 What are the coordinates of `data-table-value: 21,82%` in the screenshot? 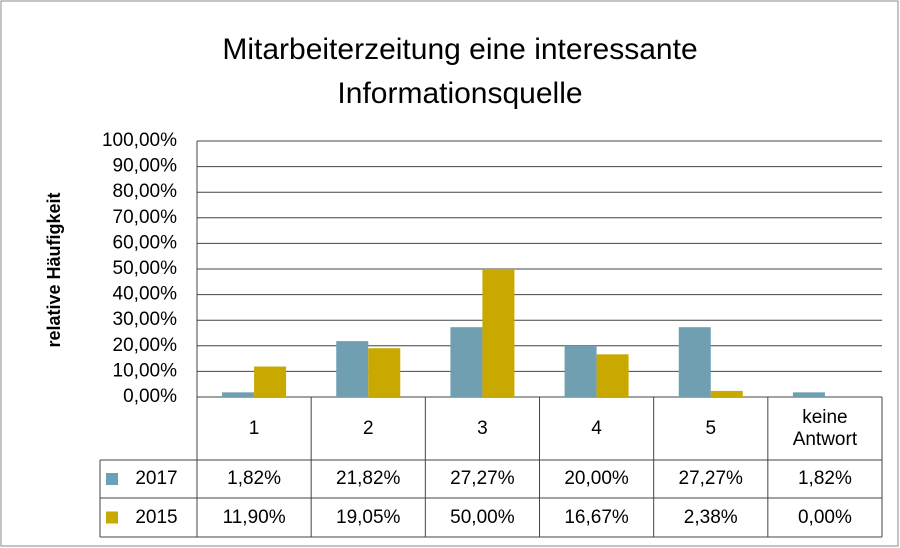 It's located at (368, 478).